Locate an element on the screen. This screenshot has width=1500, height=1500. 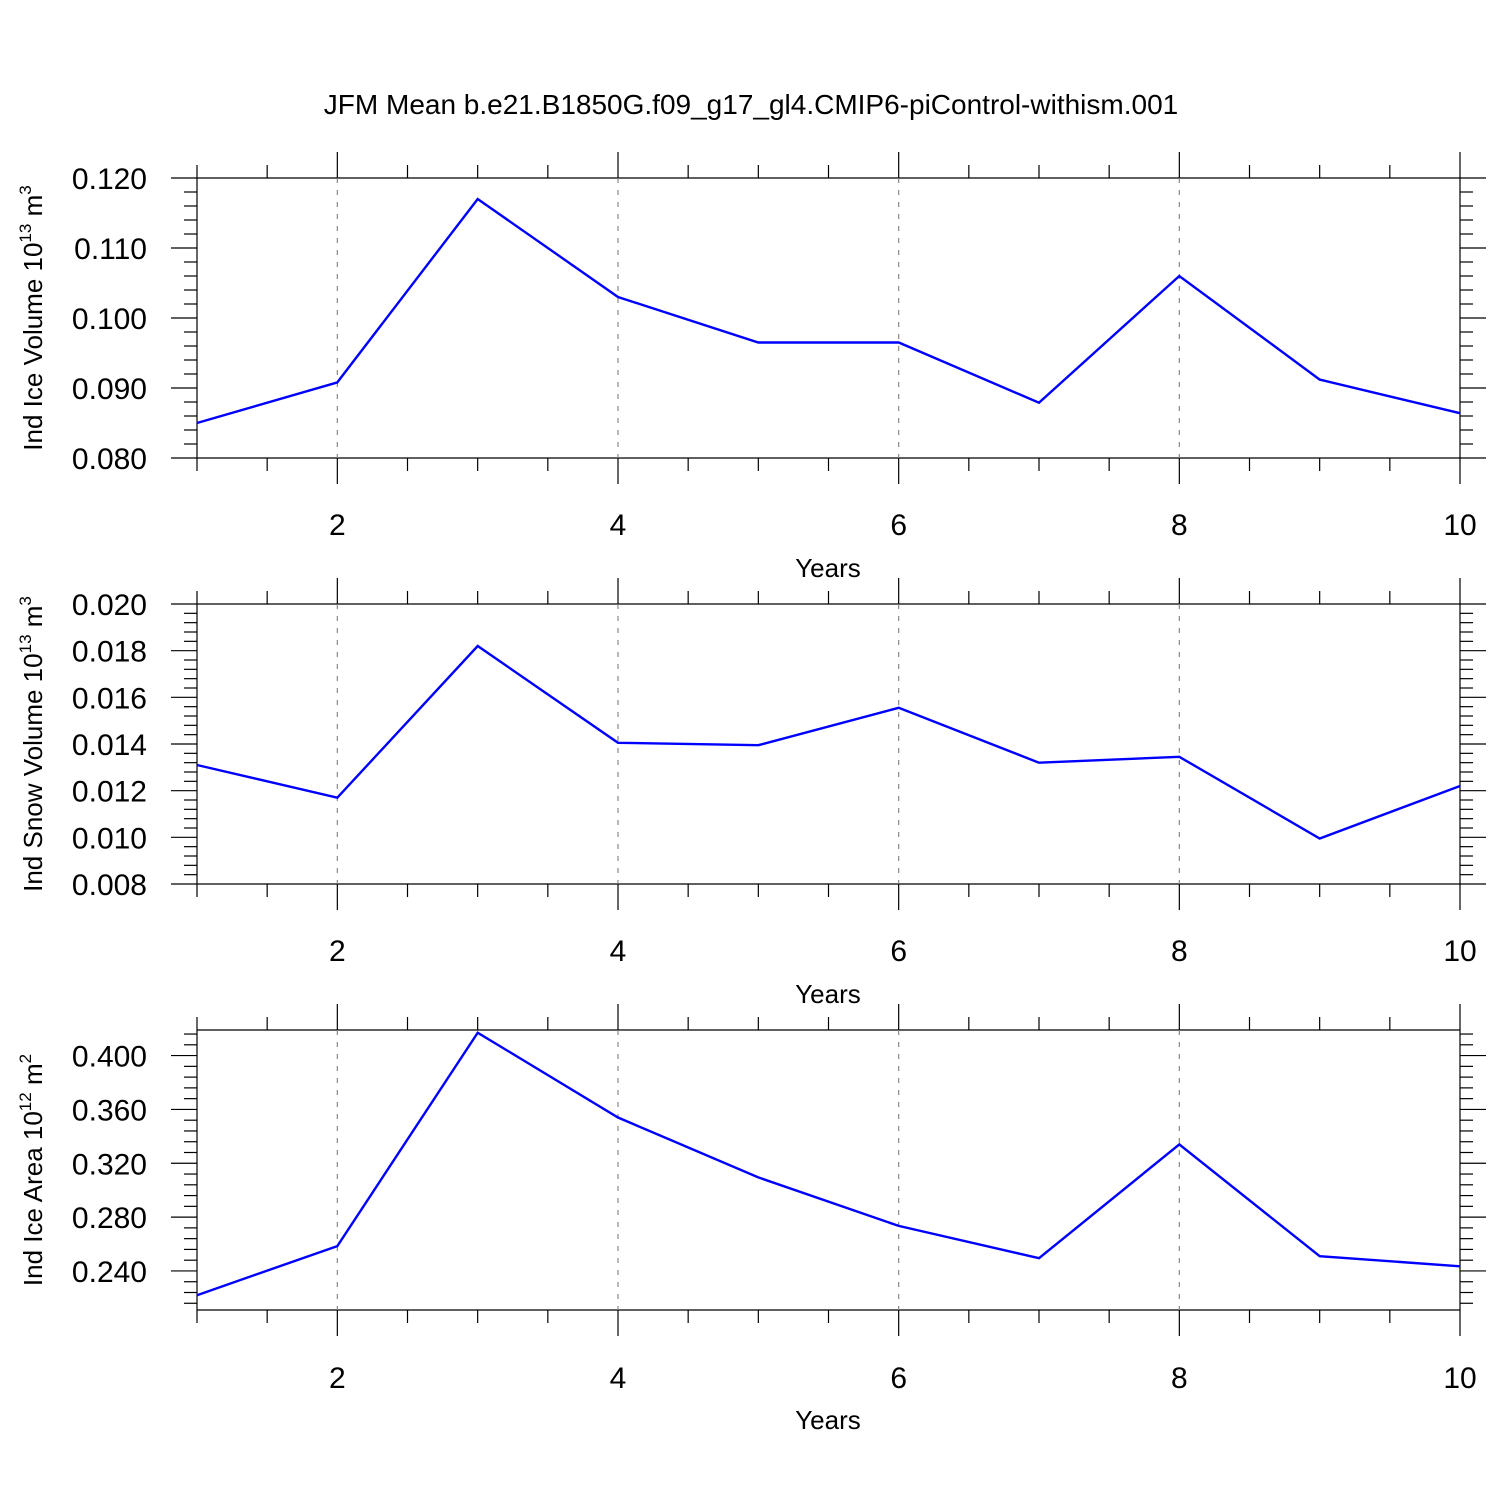
y-tick-label: 0.018 is located at coordinates (109, 652).